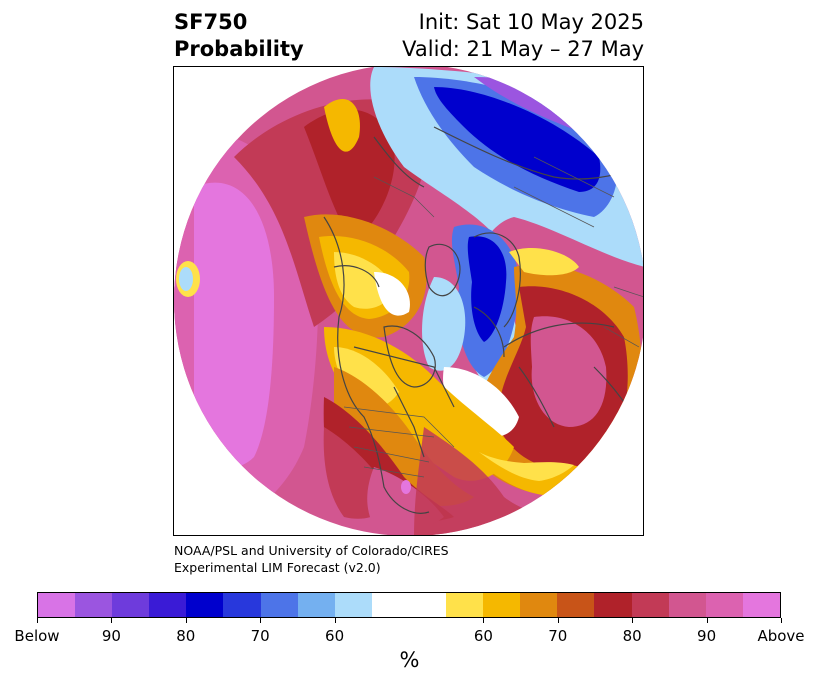  Describe the element at coordinates (37, 636) in the screenshot. I see `colorbar-tick-label: Below` at that location.